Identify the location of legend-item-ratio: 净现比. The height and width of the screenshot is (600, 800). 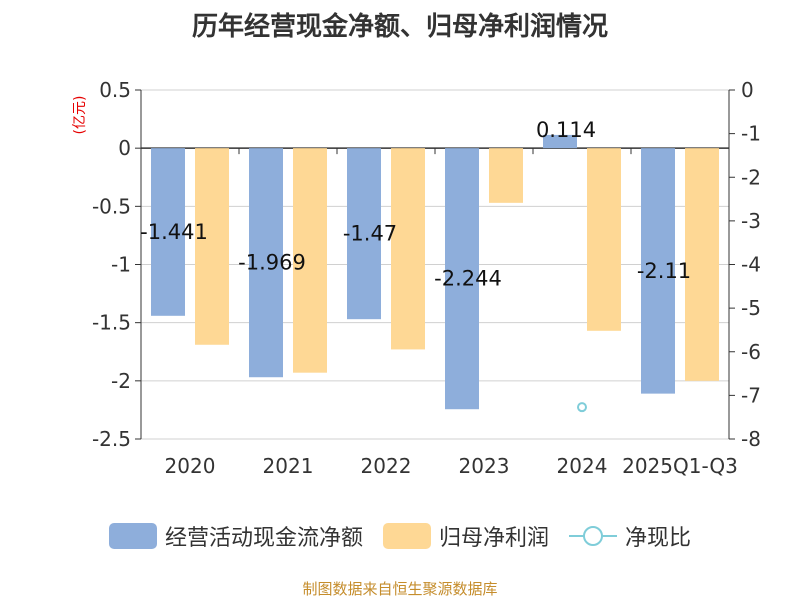
(630, 536).